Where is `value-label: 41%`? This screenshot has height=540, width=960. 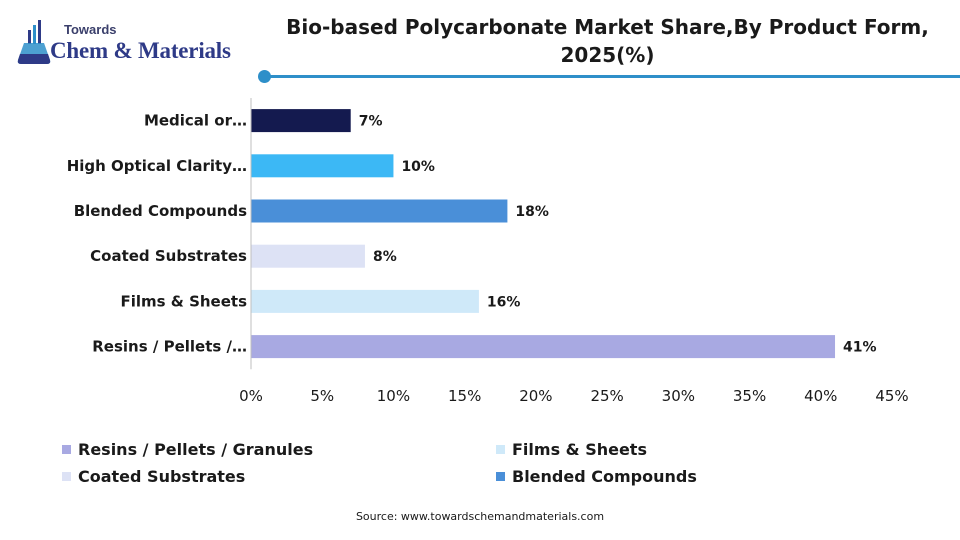
value-label: 41% is located at coordinates (860, 348).